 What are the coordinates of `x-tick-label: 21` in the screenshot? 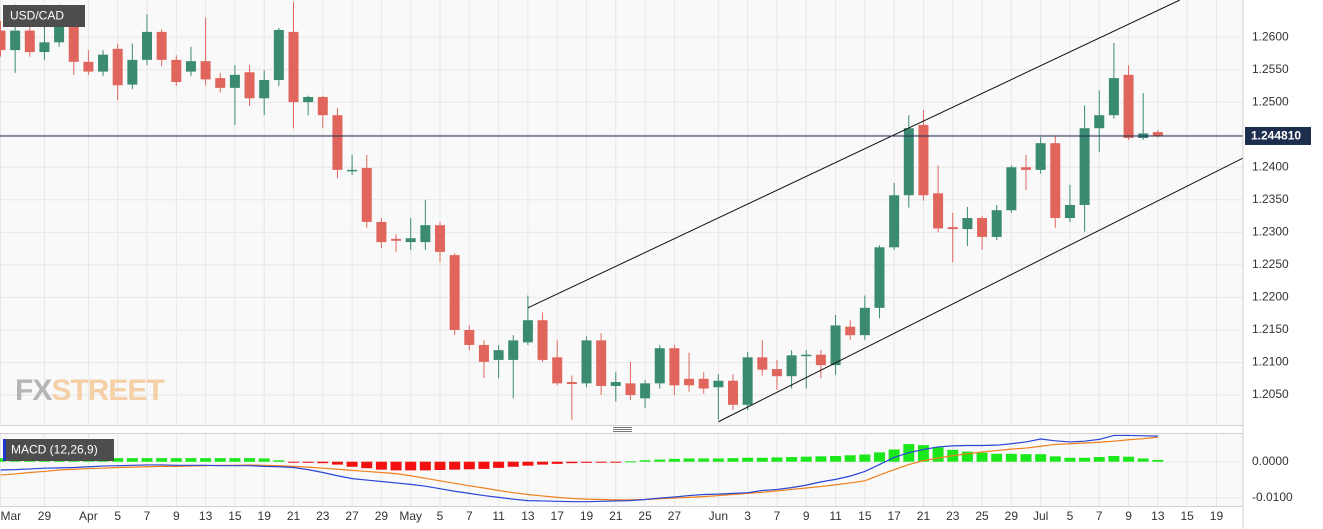 It's located at (924, 516).